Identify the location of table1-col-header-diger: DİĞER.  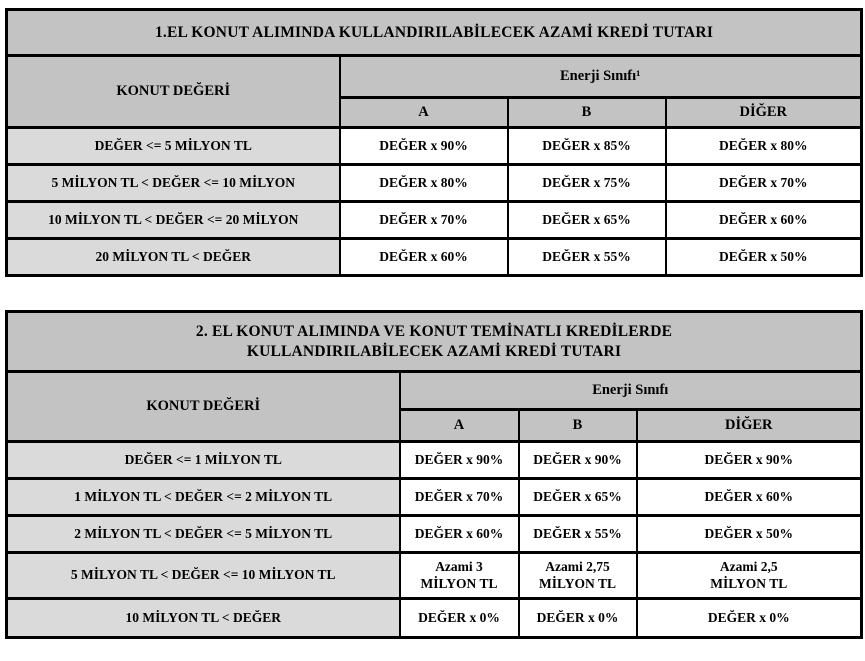
(763, 112).